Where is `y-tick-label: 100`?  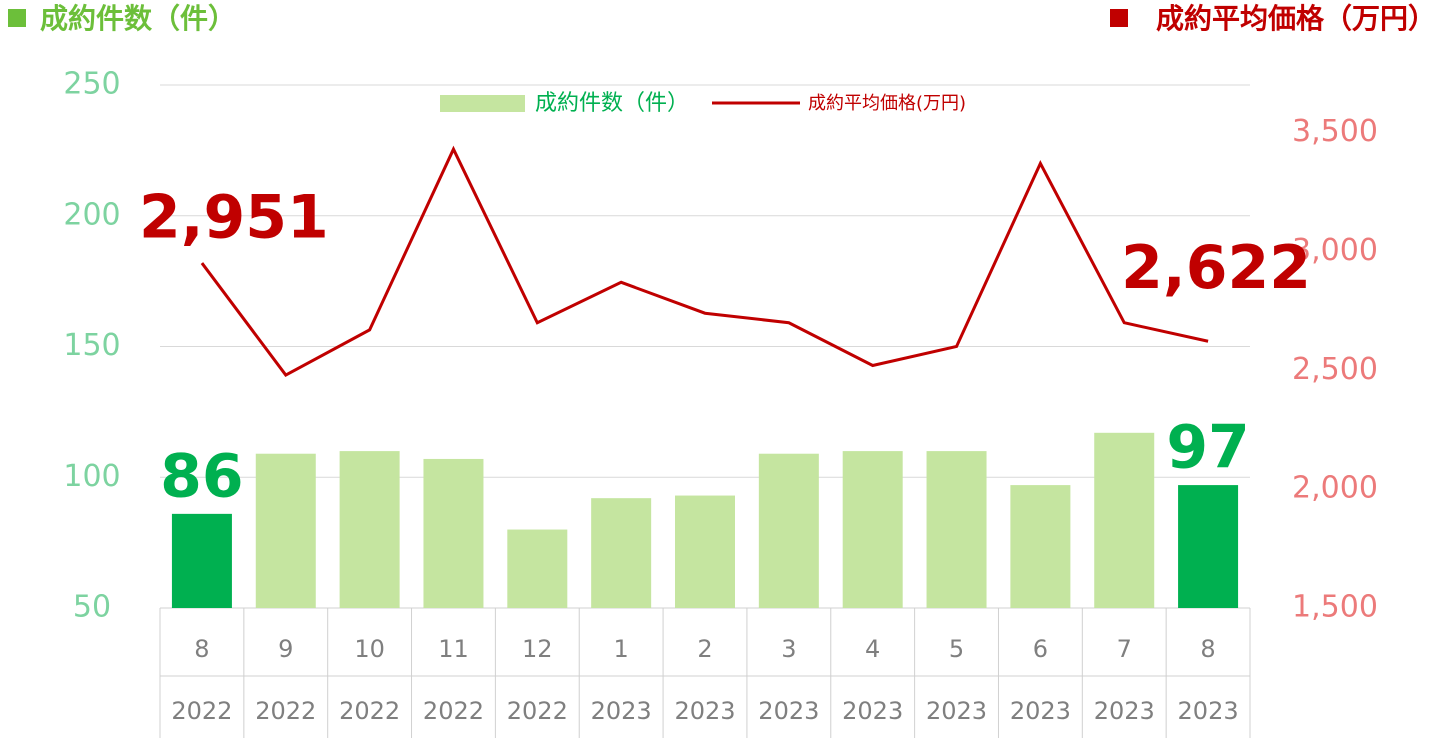 y-tick-label: 100 is located at coordinates (91, 476).